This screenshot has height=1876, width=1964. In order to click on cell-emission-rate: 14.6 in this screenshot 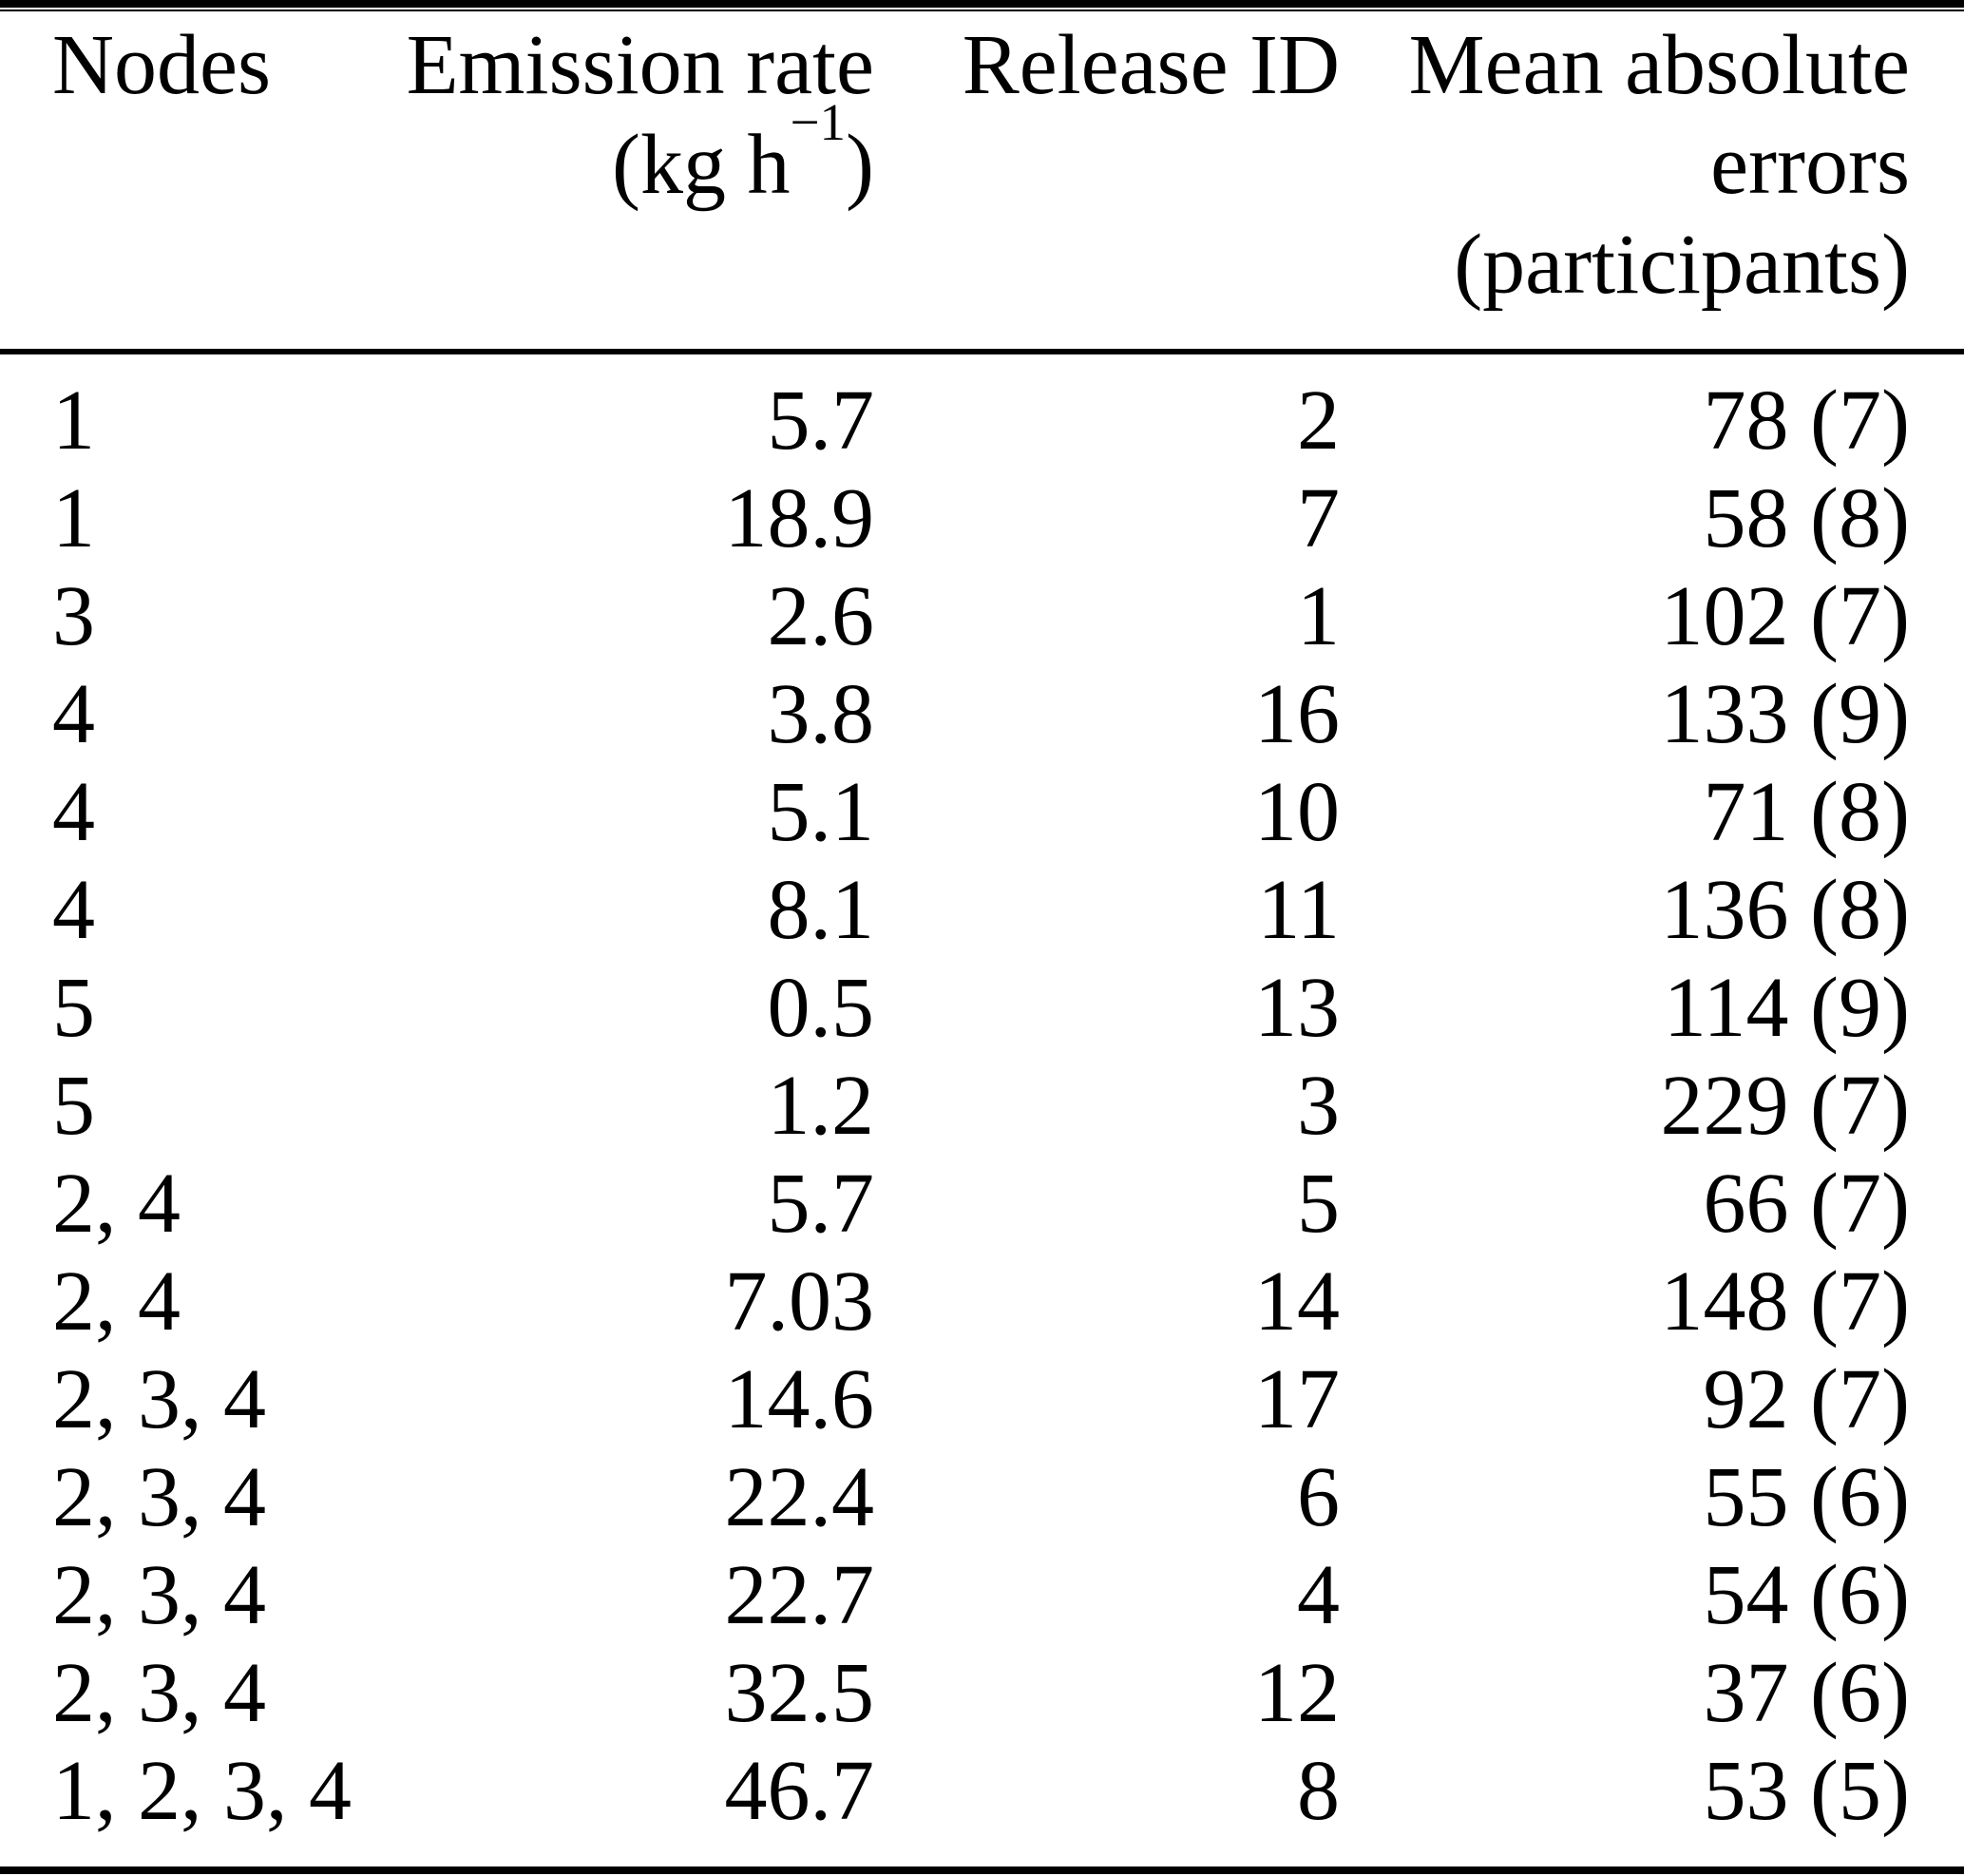, I will do `click(799, 1399)`.